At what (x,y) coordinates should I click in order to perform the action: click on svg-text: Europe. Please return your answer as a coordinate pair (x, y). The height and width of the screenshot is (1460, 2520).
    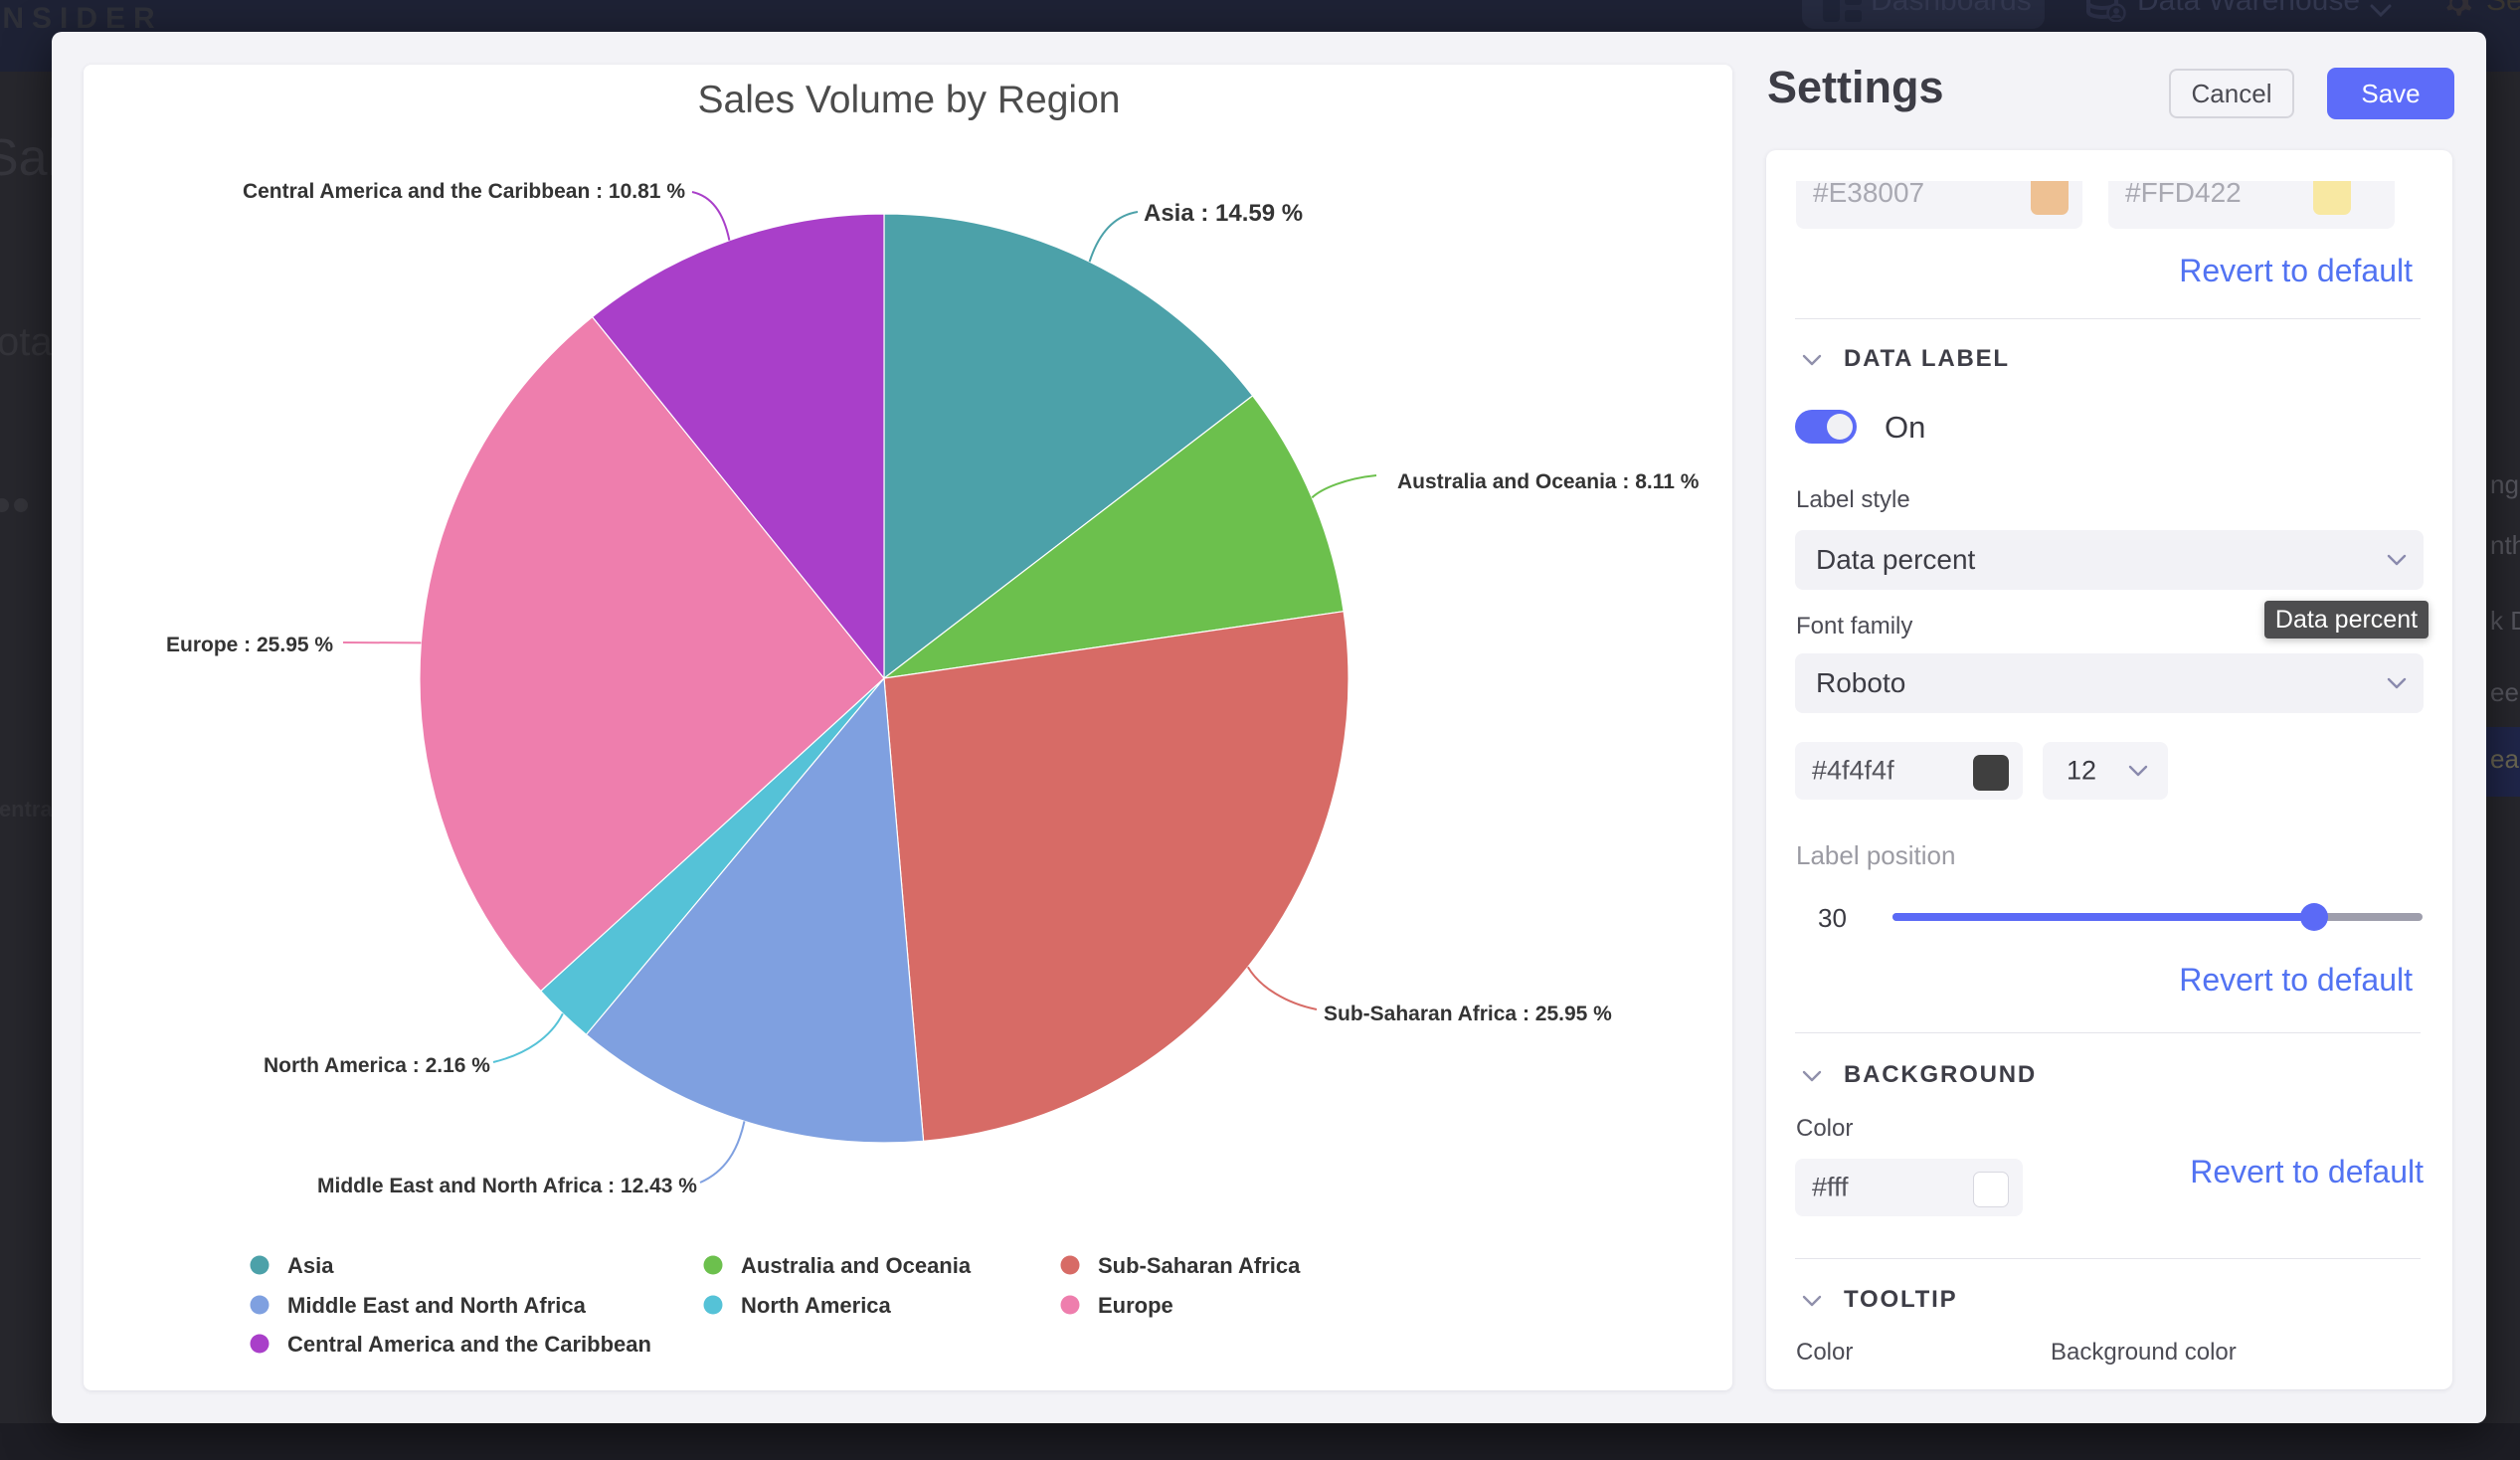
    Looking at the image, I should click on (1135, 1305).